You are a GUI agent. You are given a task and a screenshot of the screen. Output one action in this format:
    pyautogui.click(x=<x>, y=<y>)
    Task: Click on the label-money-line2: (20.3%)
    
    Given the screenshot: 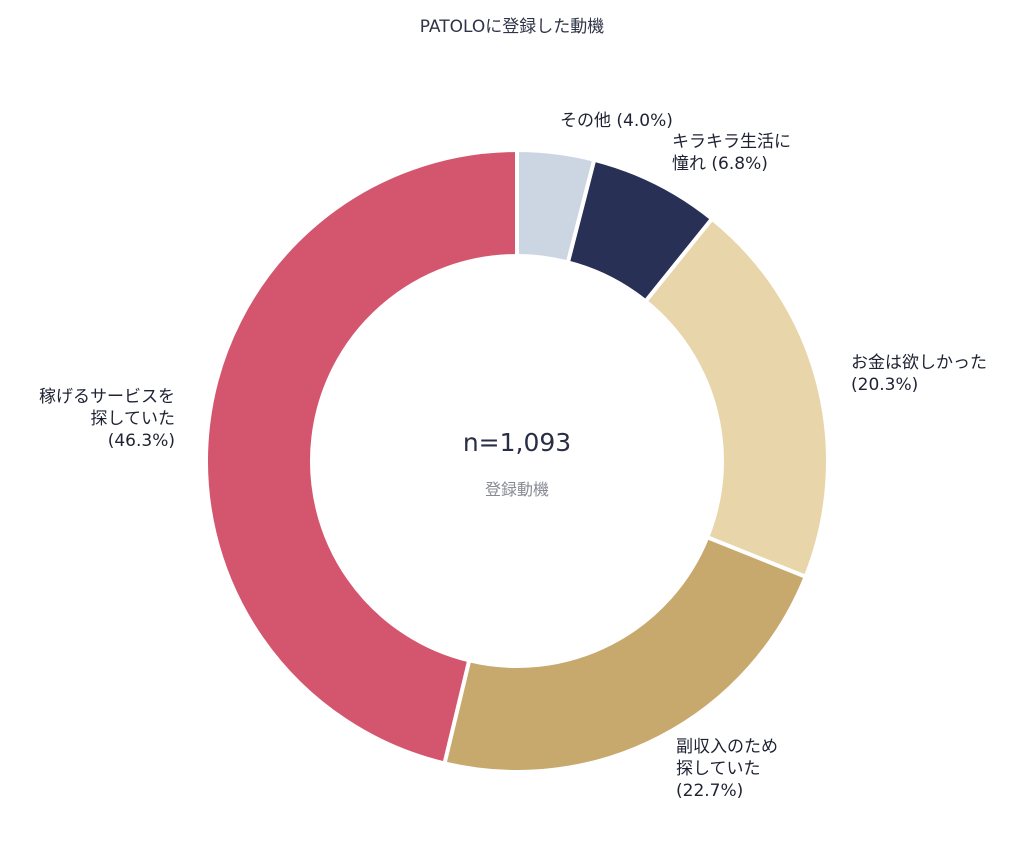 What is the action you would take?
    pyautogui.click(x=885, y=385)
    